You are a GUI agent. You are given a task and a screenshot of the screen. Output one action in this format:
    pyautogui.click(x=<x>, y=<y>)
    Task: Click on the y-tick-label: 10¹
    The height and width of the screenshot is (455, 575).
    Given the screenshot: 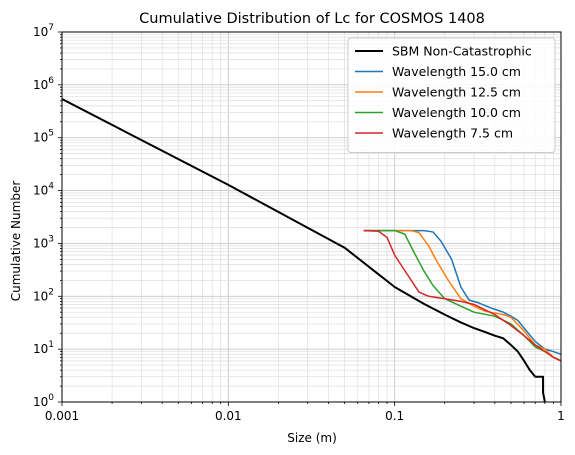 What is the action you would take?
    pyautogui.click(x=43, y=348)
    